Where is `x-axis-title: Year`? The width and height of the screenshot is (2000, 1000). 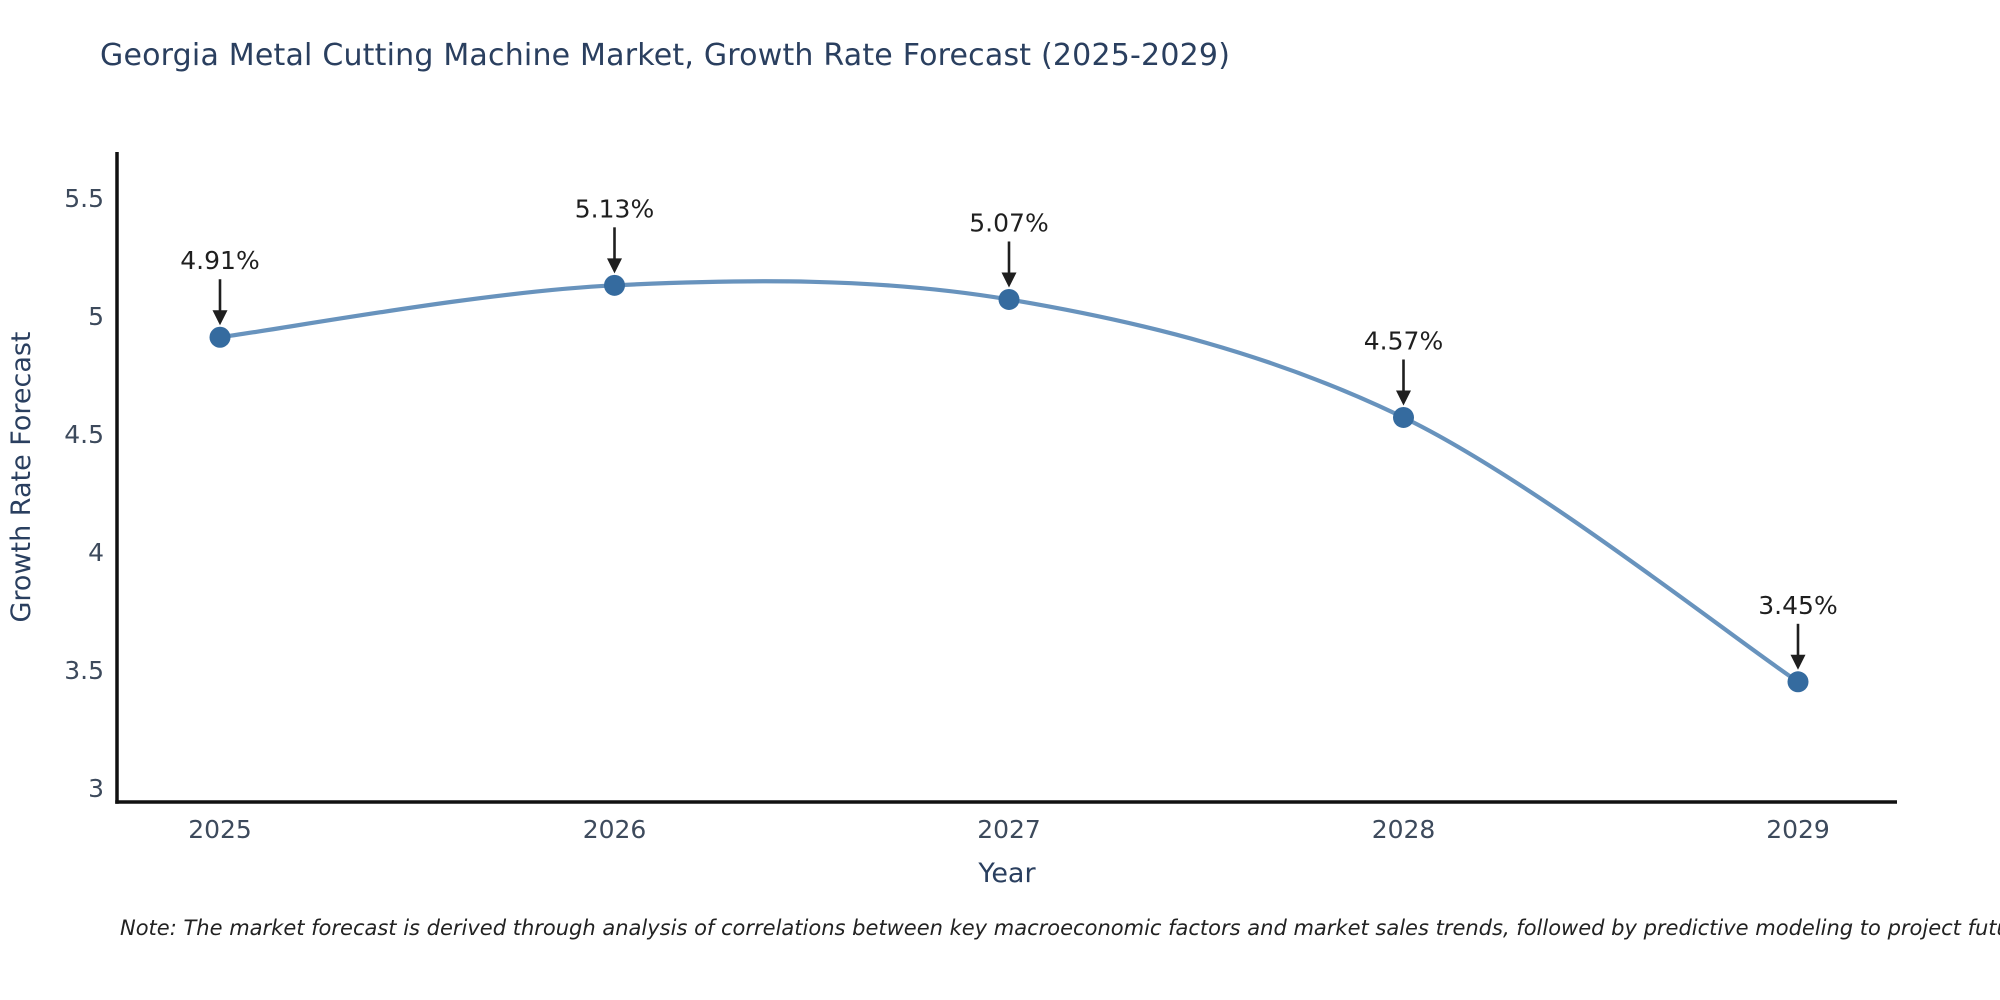
x-axis-title: Year is located at coordinates (1006, 873).